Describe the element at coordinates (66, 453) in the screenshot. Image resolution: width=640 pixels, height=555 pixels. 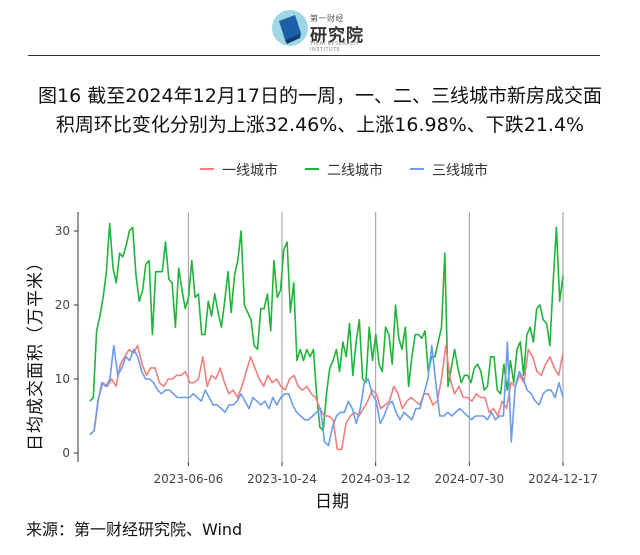
I see `y-tick-label: 0` at that location.